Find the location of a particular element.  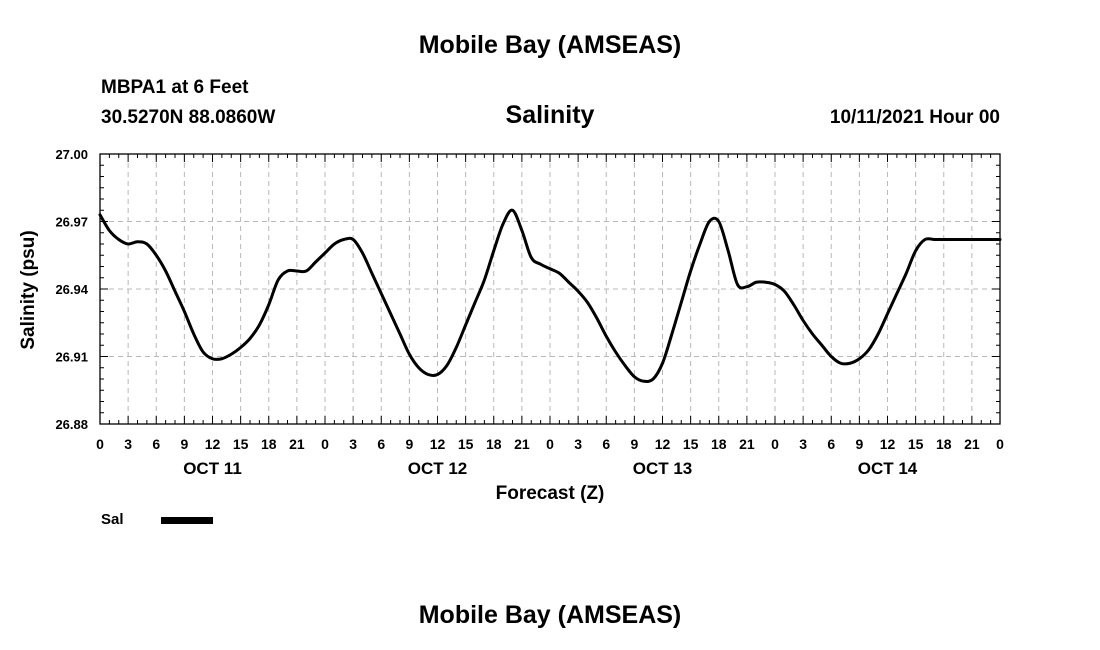

y-tick-labels: 27.00 26.97 26.94 26.91 26.88 is located at coordinates (71, 289).